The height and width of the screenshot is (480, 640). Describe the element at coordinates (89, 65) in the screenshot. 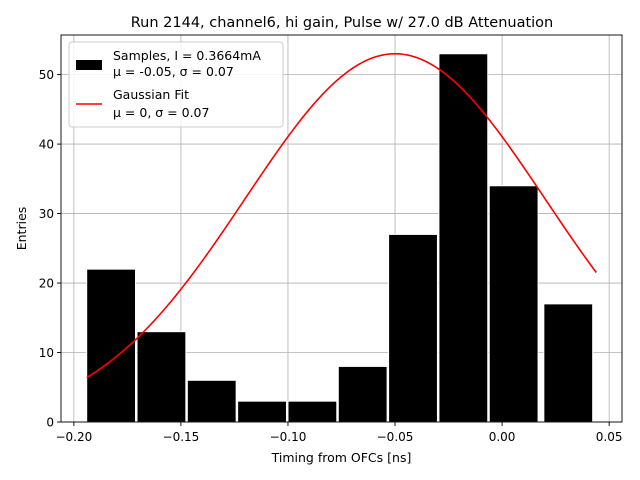

I see `legend-swatch-samples` at that location.